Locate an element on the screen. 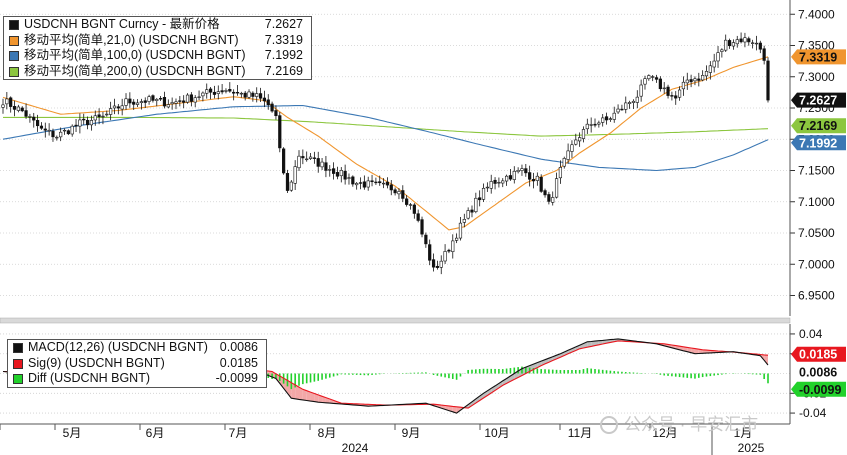 Image resolution: width=847 pixels, height=455 pixels. legend-value-price: 7.2627 is located at coordinates (283, 24).